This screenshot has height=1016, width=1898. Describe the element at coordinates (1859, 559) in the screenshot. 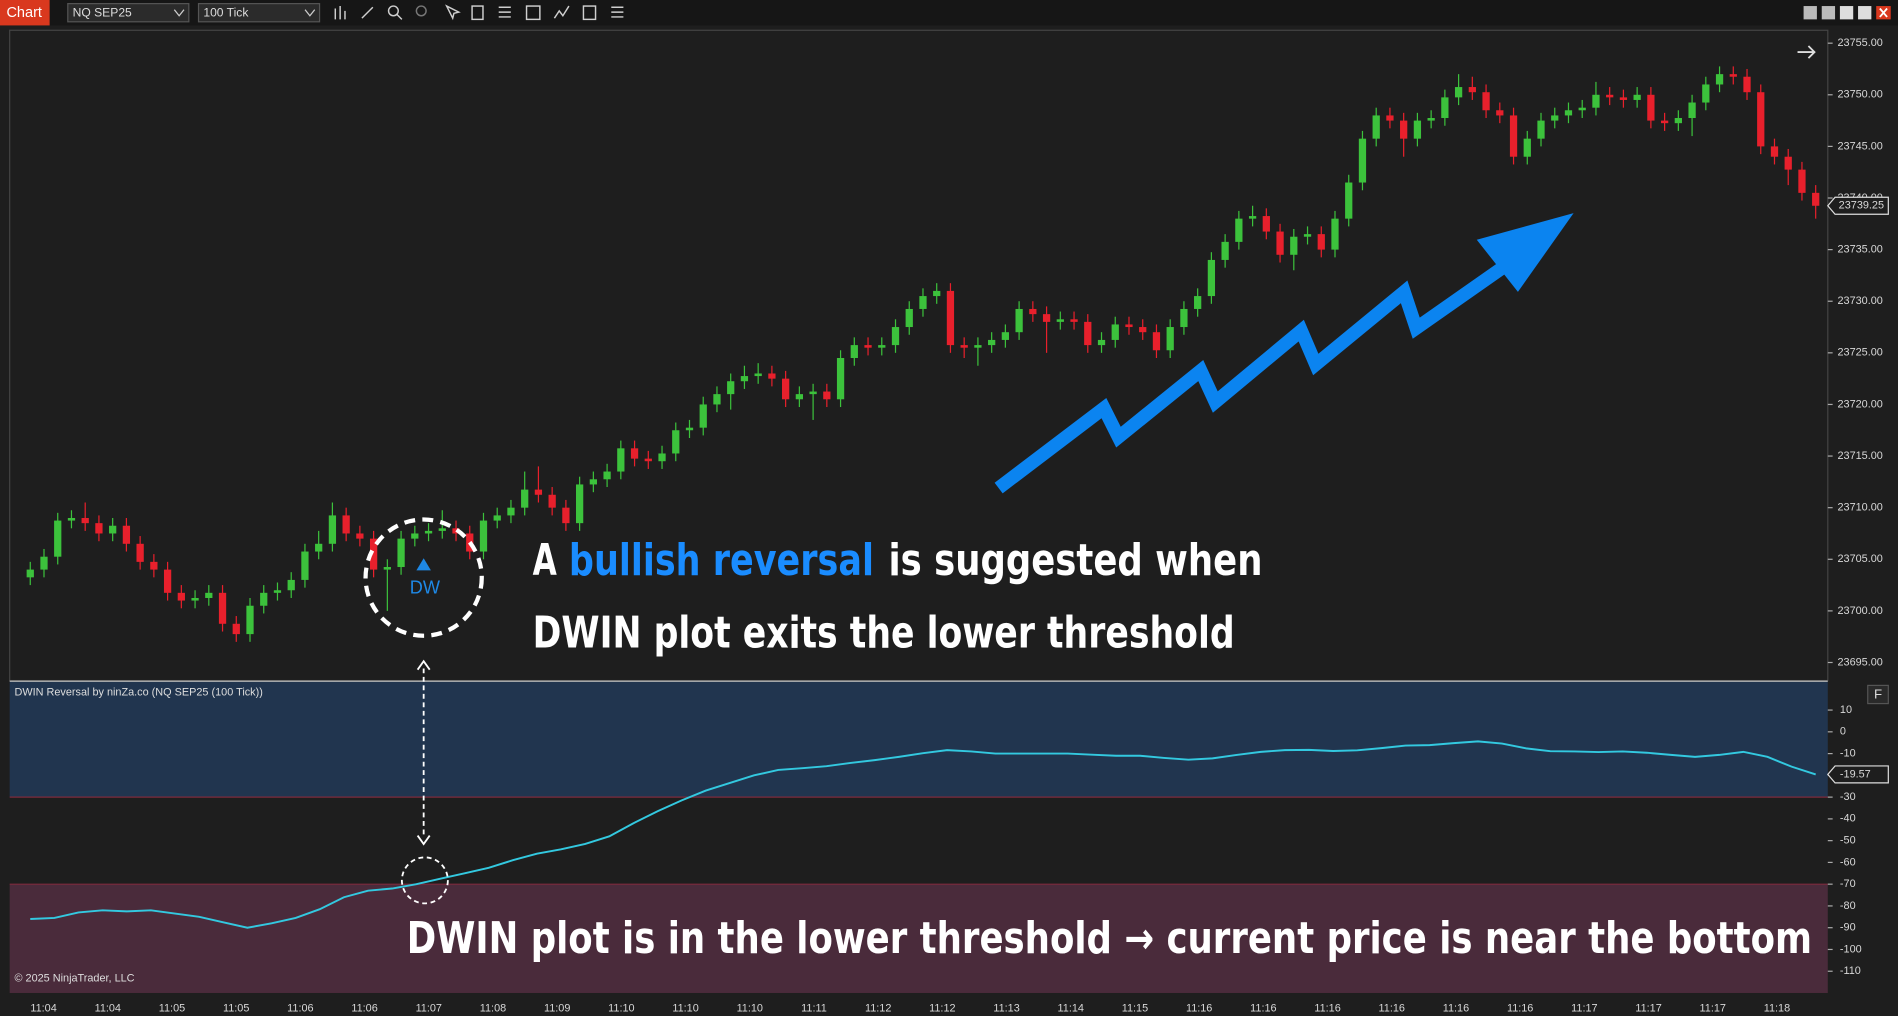

I see `y-tick-label: 23705.00` at that location.